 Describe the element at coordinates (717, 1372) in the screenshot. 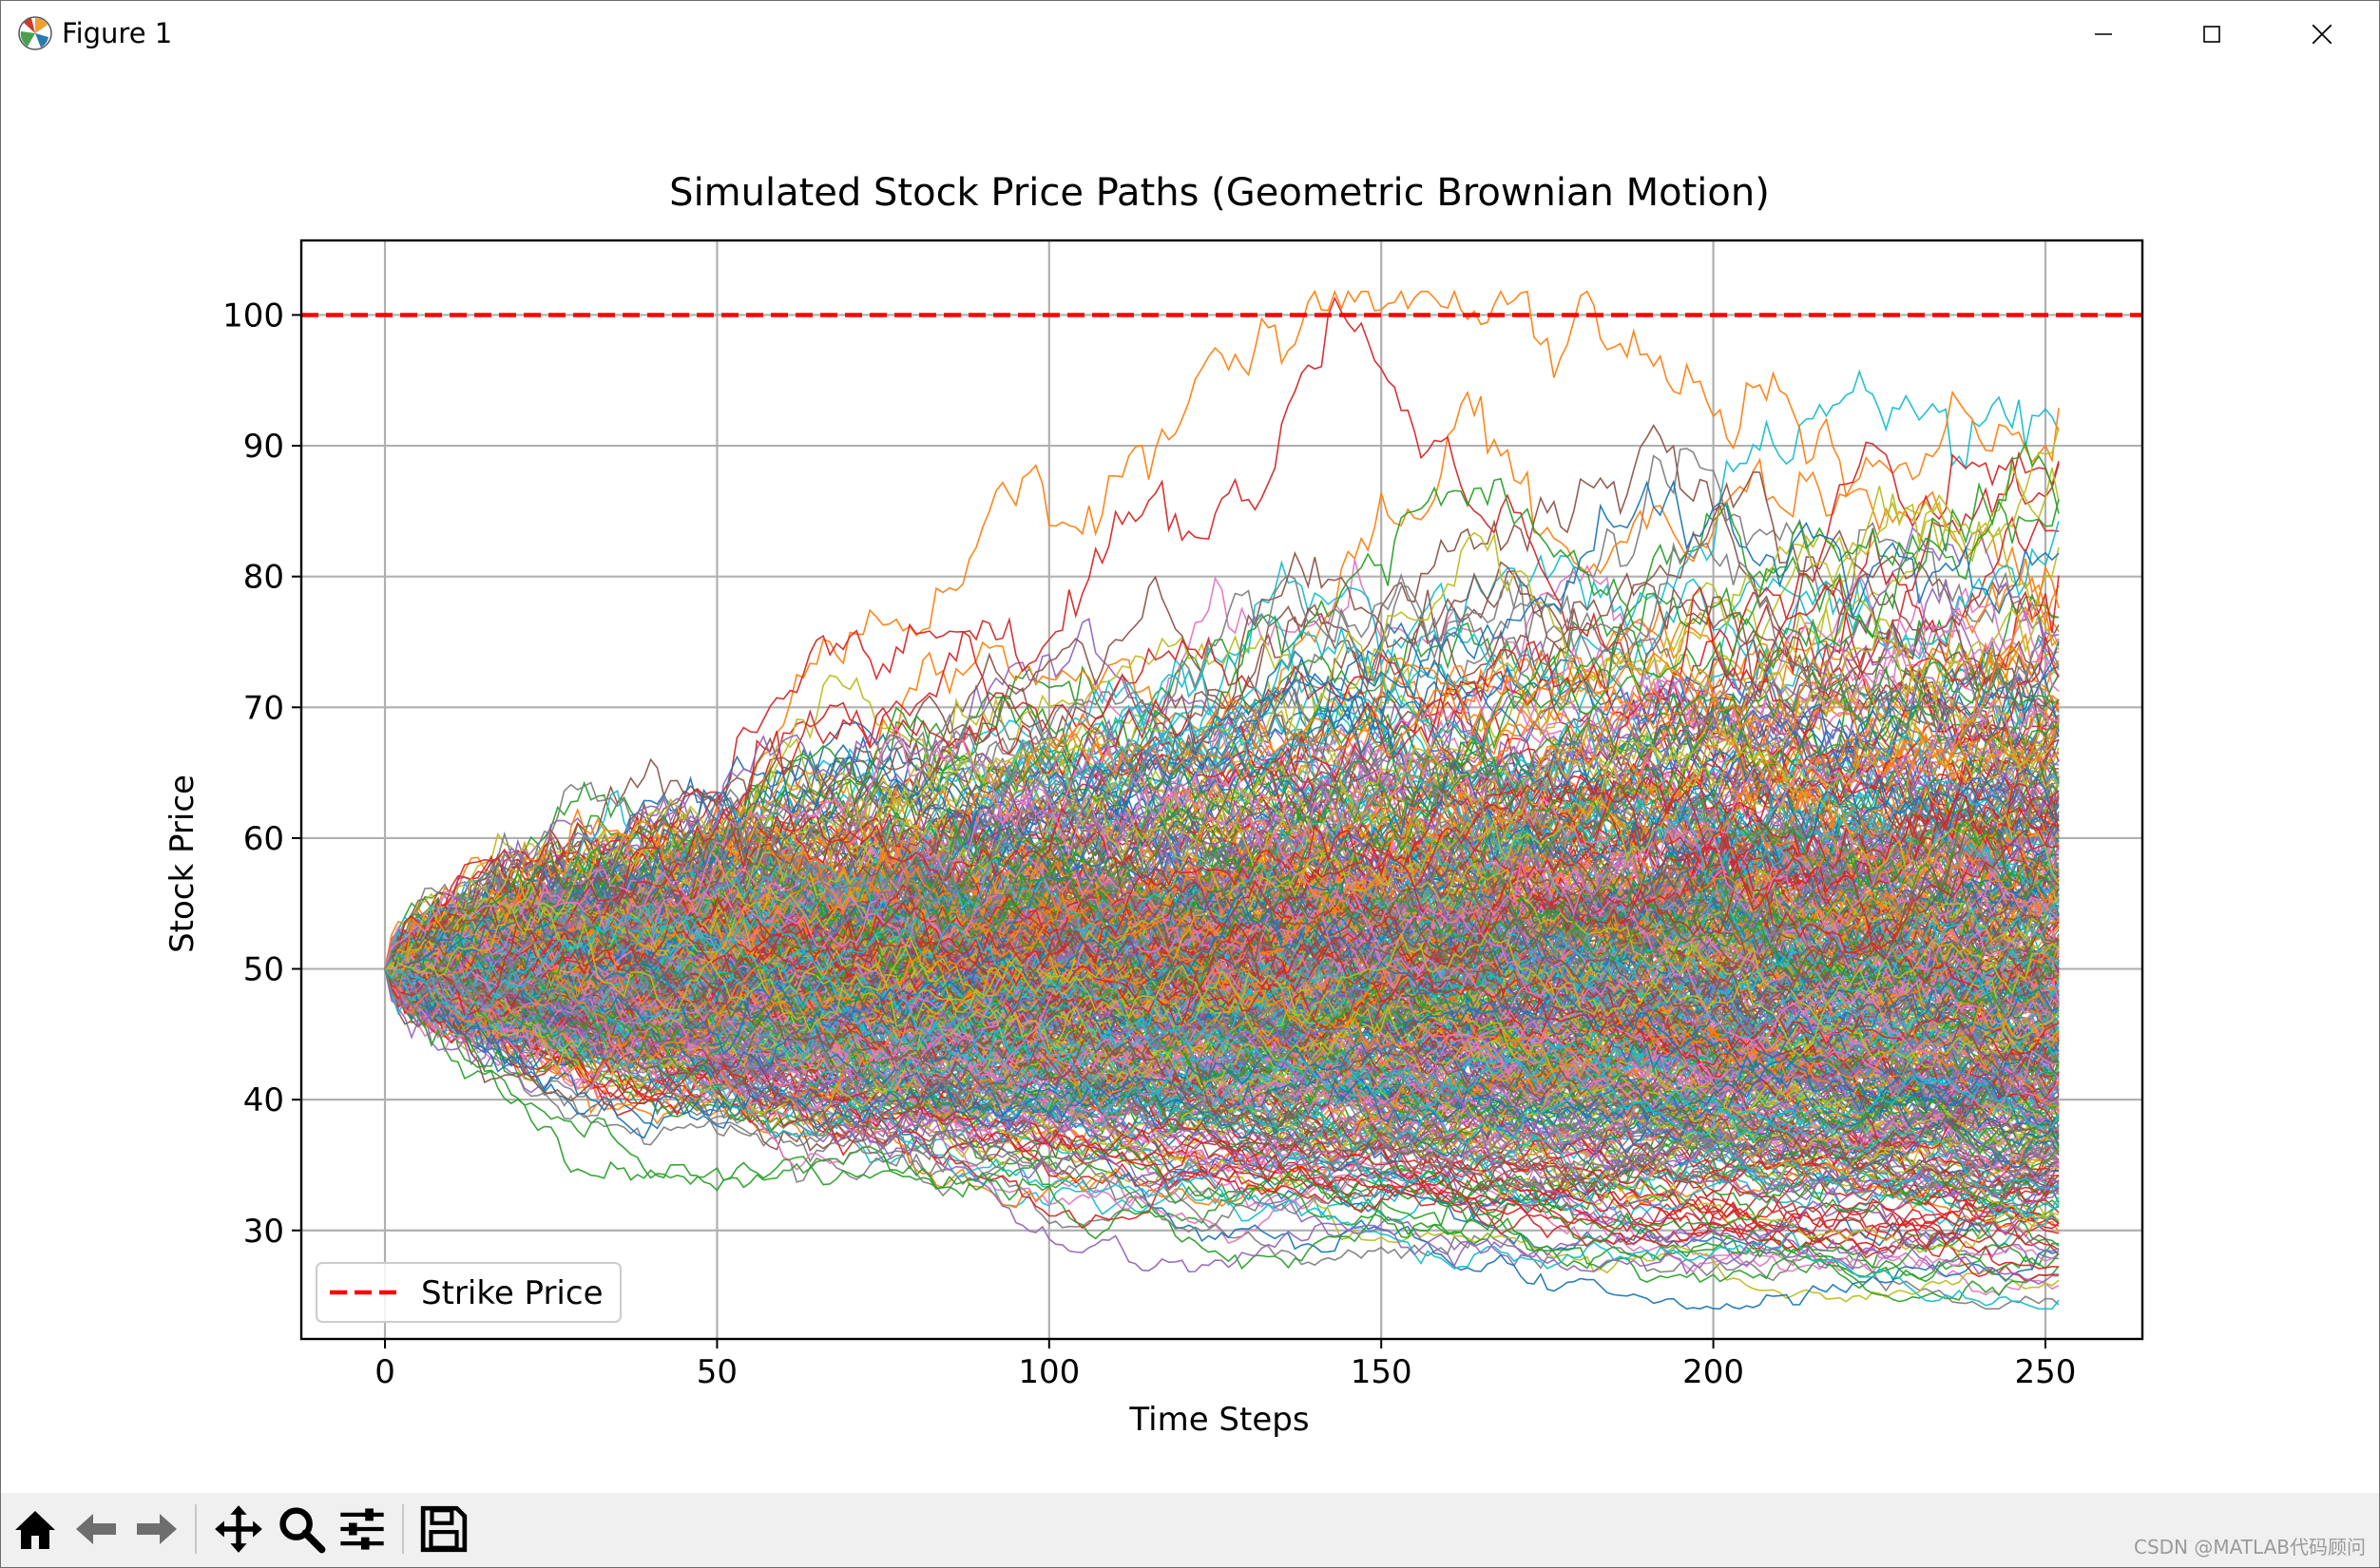

I see `x-tick-label: 50` at that location.